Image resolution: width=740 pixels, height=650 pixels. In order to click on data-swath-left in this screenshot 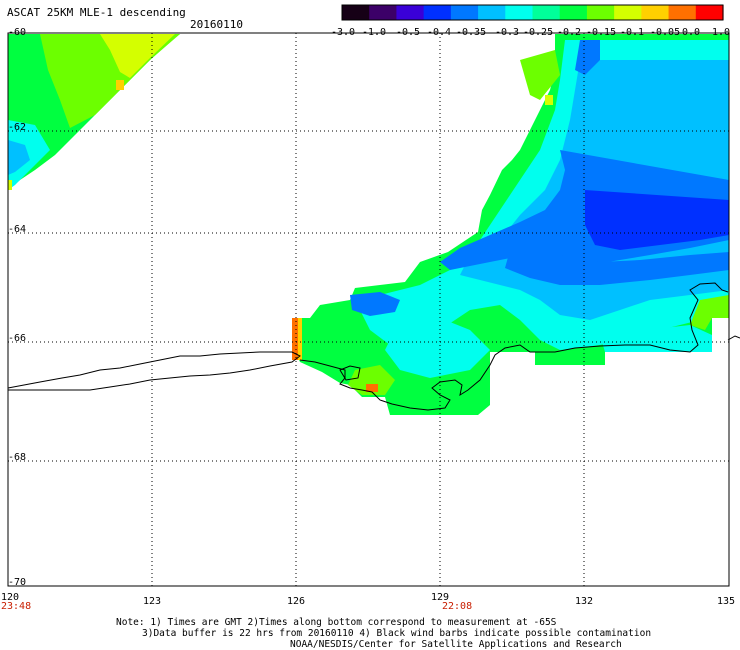, I will do `click(94, 112)`.